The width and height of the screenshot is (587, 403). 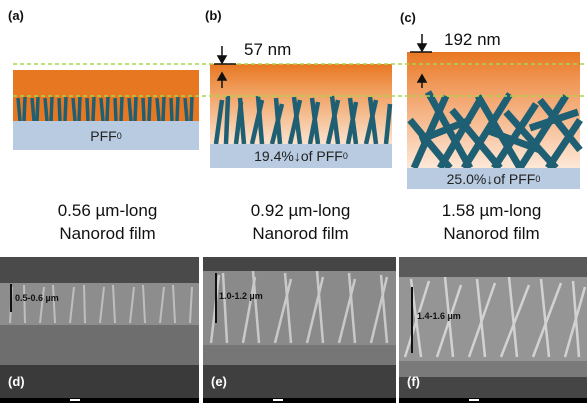 What do you see at coordinates (408, 17) in the screenshot?
I see `panel-label-c: (c)` at bounding box center [408, 17].